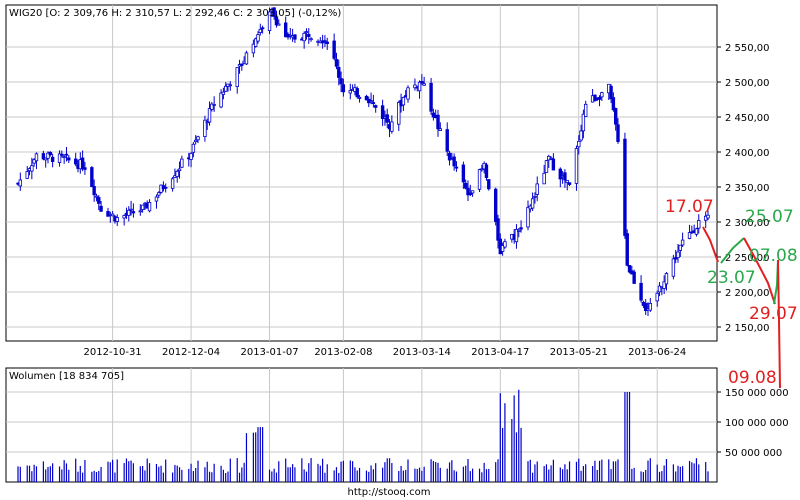 The height and width of the screenshot is (500, 800). What do you see at coordinates (757, 423) in the screenshot?
I see `volume-y-tick-label: 100 000 000` at bounding box center [757, 423].